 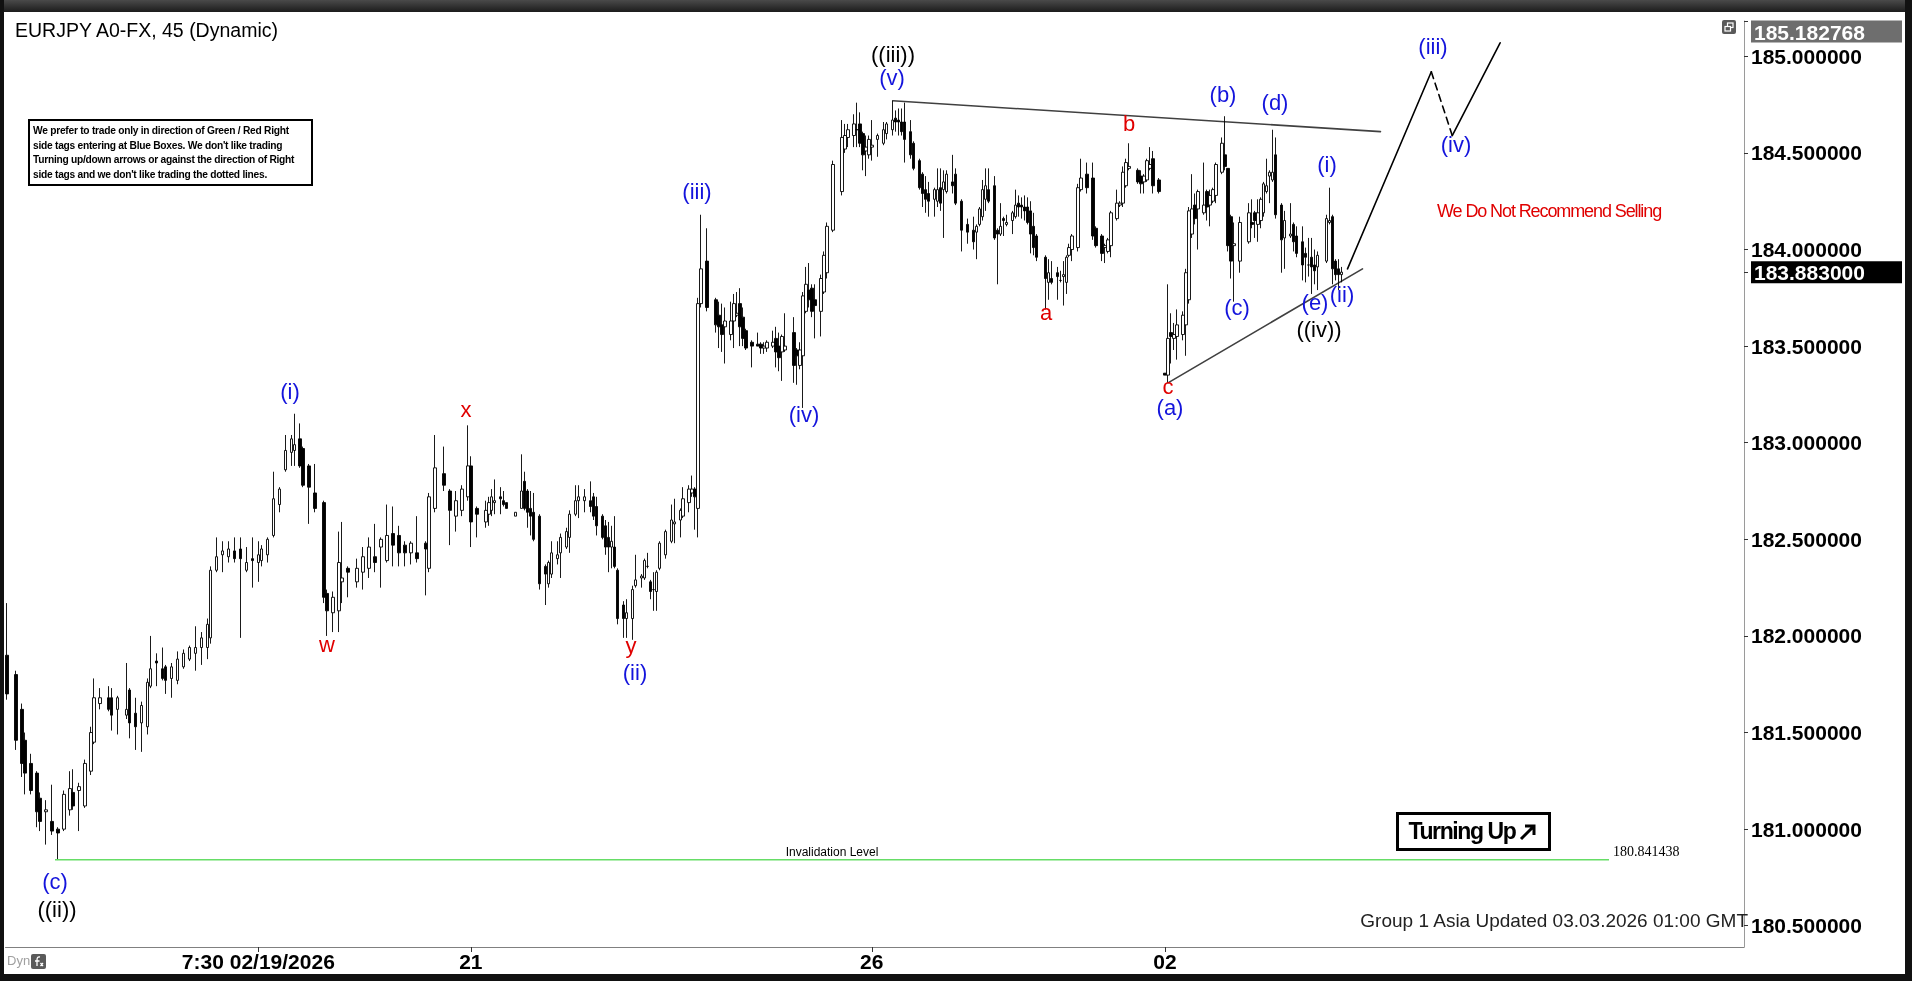 What do you see at coordinates (327, 644) in the screenshot?
I see `annotation: w` at bounding box center [327, 644].